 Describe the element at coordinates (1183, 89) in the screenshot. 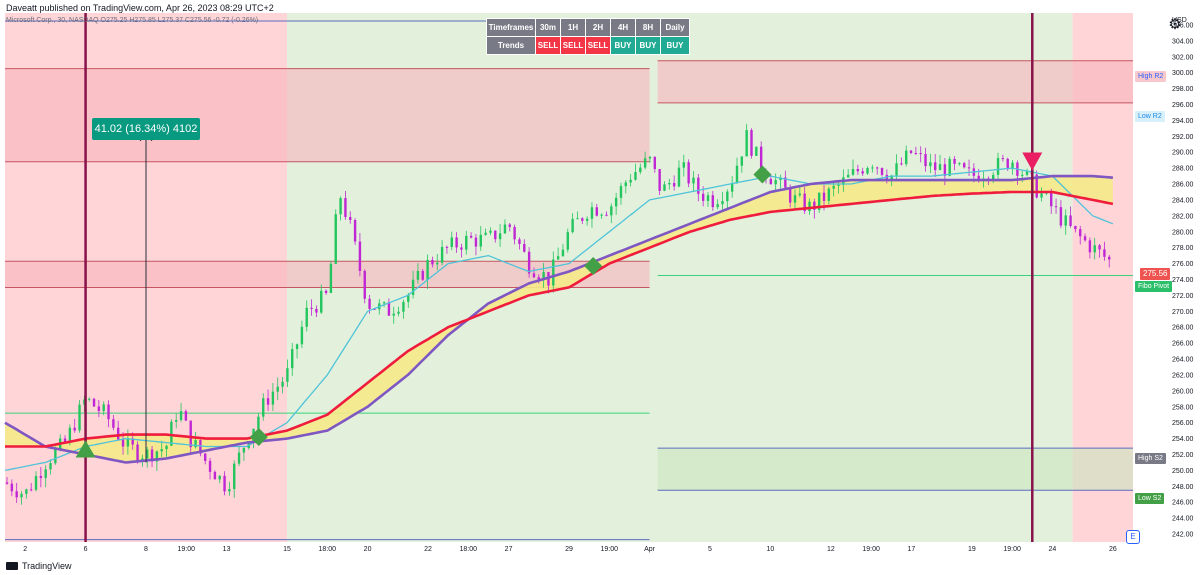

I see `price-tick-label: 298.00` at that location.